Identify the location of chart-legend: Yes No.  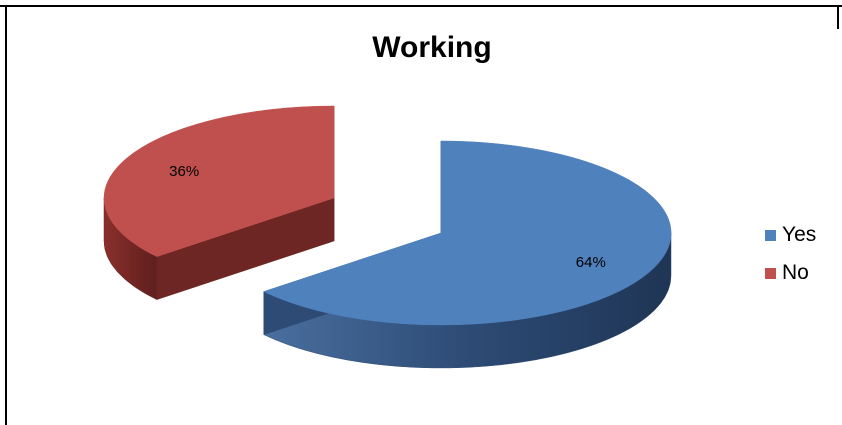
(790, 254).